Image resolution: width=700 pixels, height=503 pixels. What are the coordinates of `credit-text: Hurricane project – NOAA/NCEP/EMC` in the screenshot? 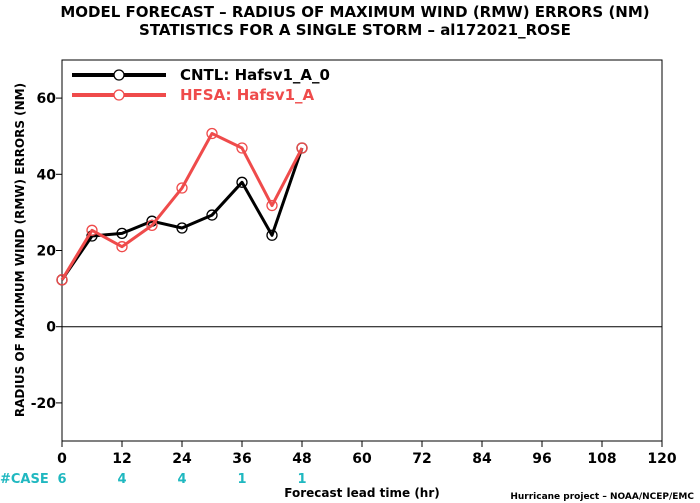 It's located at (602, 497).